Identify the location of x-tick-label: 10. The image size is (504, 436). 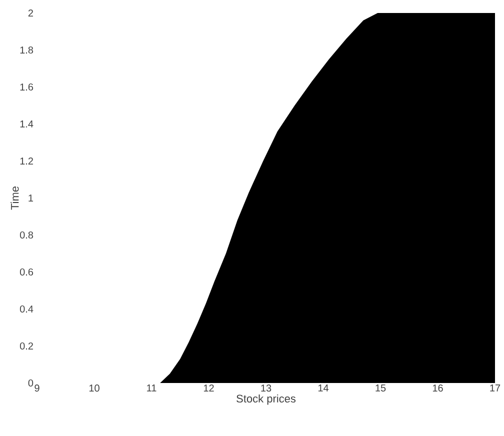
(94, 388).